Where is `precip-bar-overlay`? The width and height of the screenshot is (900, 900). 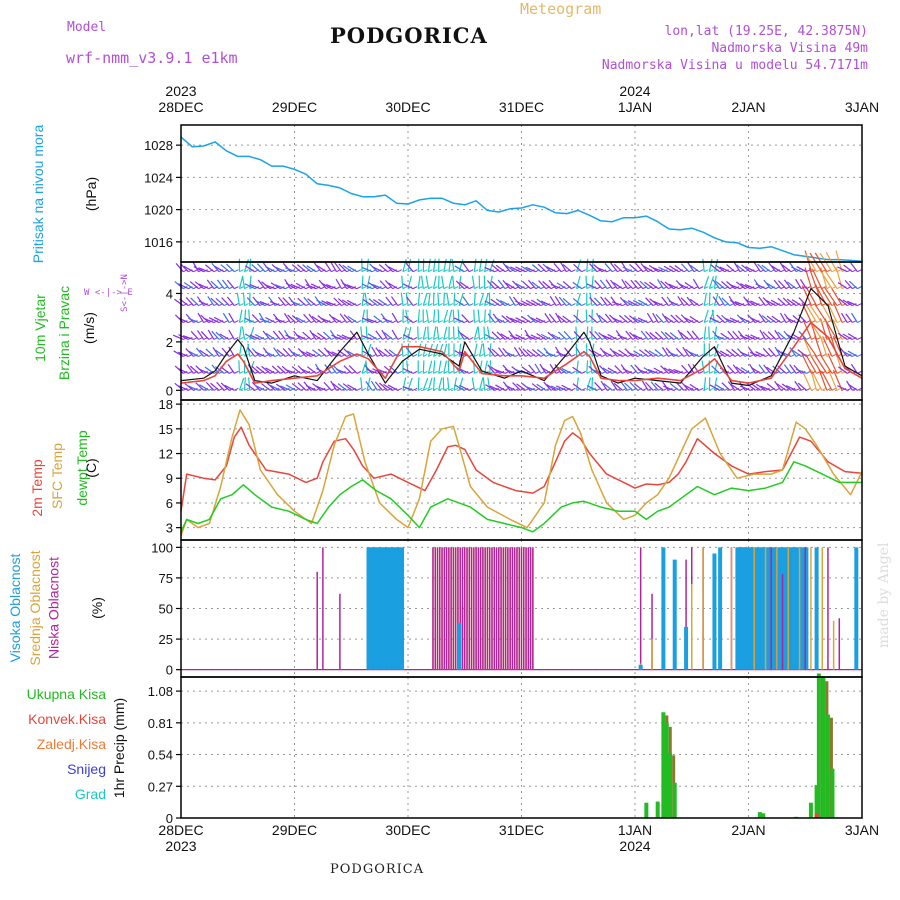
precip-bar-overlay is located at coordinates (831, 767).